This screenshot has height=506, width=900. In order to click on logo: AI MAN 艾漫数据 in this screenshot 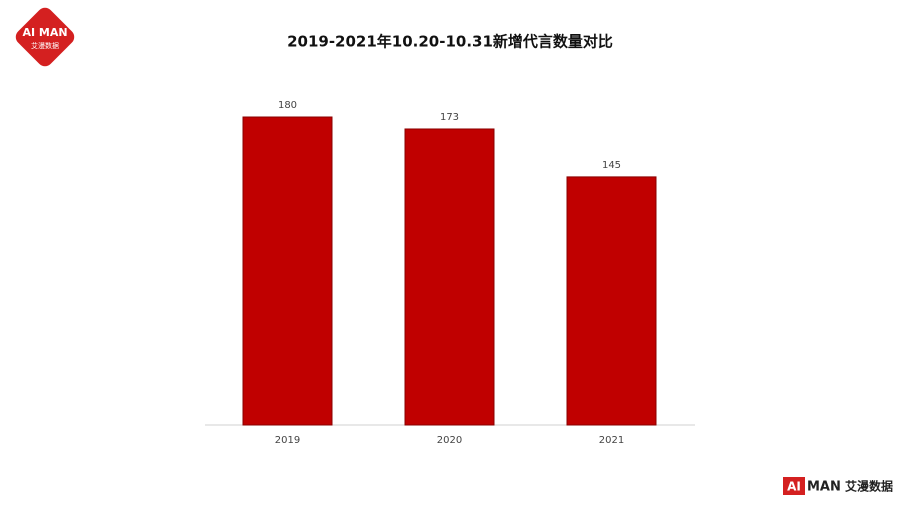, I will do `click(45, 37)`.